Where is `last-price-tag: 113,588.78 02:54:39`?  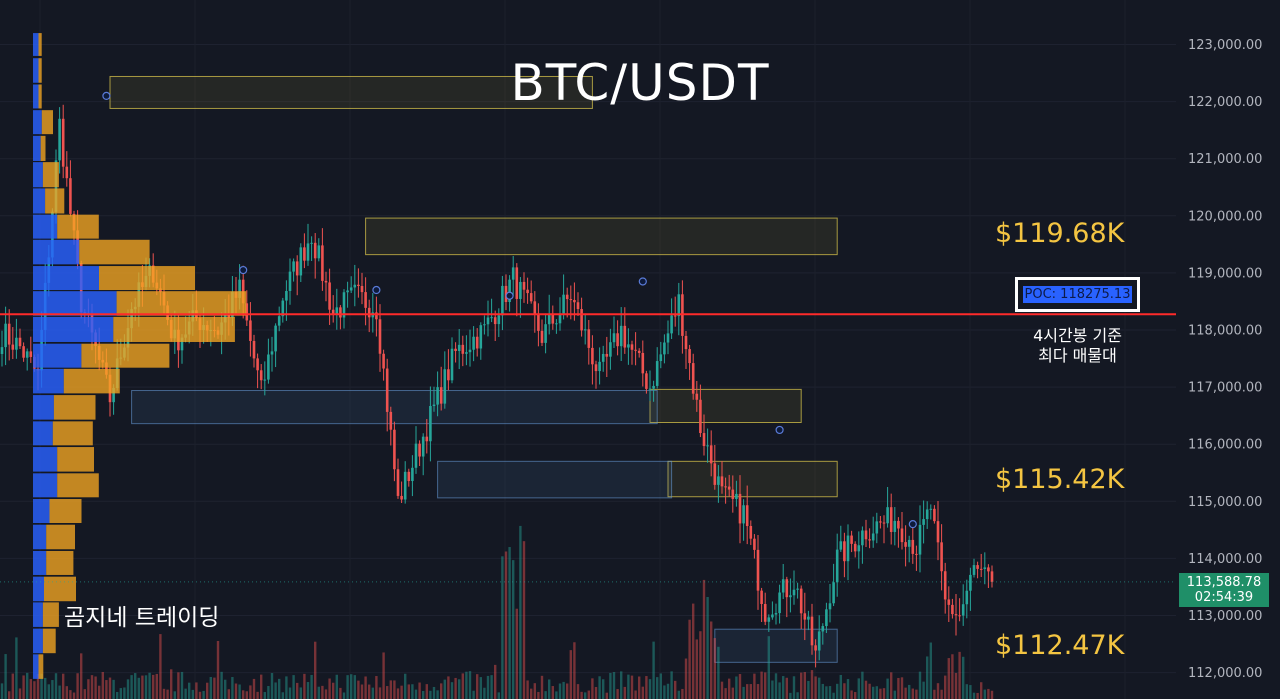 last-price-tag: 113,588.78 02:54:39 is located at coordinates (1224, 590).